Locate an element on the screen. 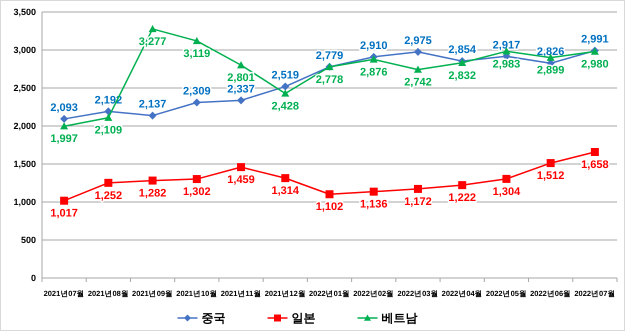 The image size is (625, 331). data-label: 2,832 is located at coordinates (462, 76).